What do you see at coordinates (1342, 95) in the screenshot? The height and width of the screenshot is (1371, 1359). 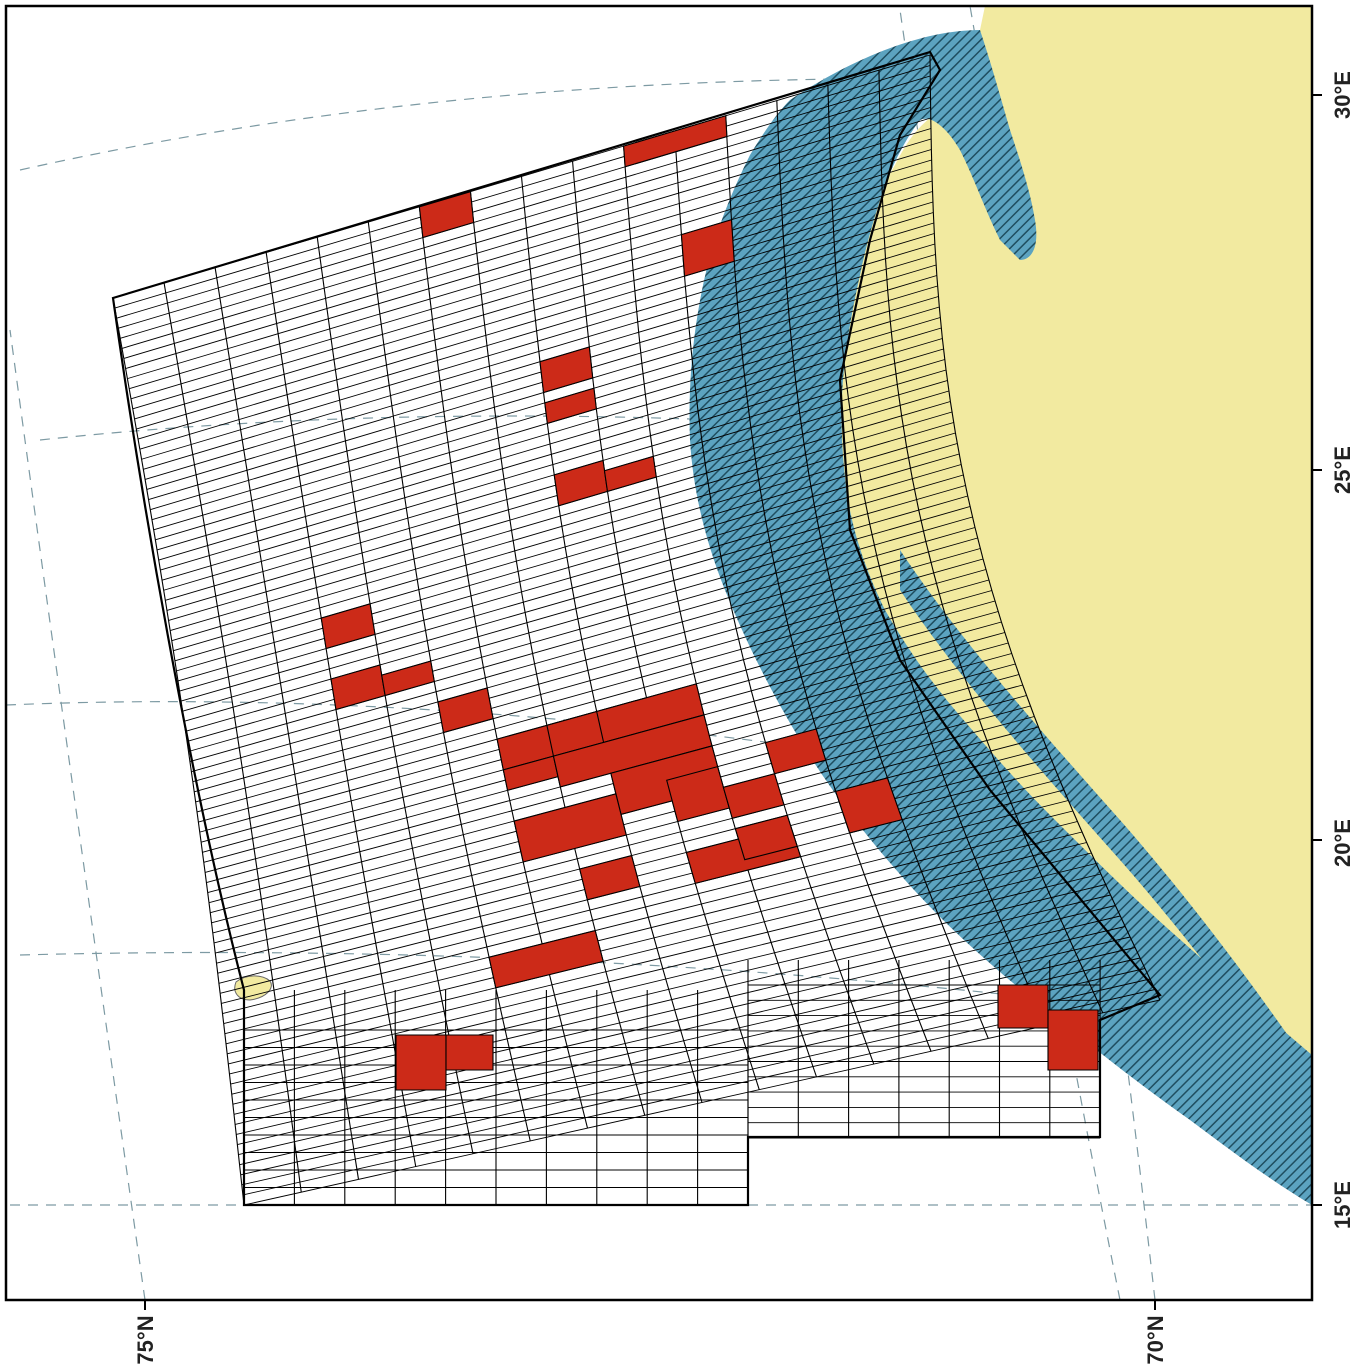 I see `label-lon-30e: 30°E` at bounding box center [1342, 95].